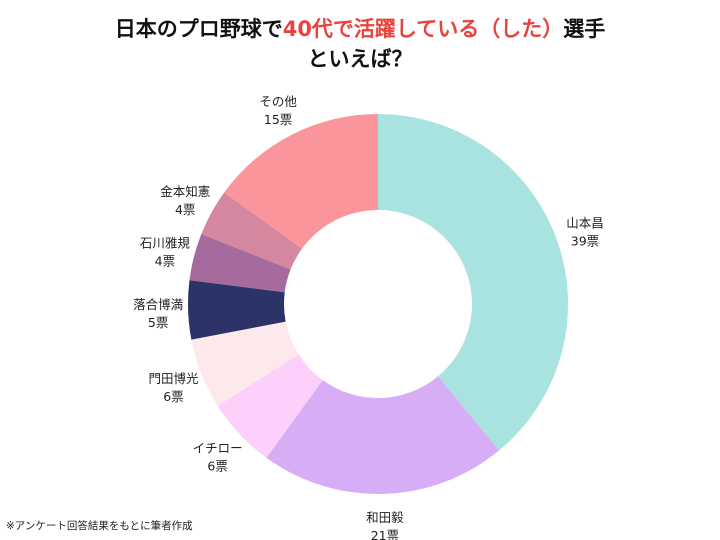 This screenshot has width=720, height=540. What do you see at coordinates (585, 231) in the screenshot?
I see `slice-label-0: 山本昌 39票` at bounding box center [585, 231].